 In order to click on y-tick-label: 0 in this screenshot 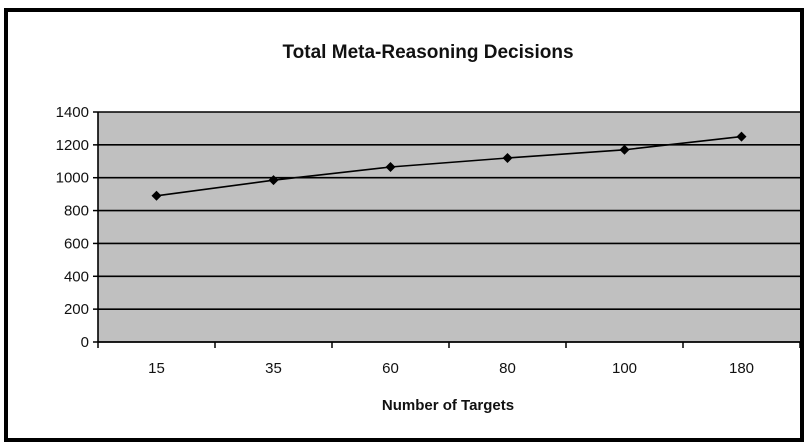, I will do `click(85, 342)`.